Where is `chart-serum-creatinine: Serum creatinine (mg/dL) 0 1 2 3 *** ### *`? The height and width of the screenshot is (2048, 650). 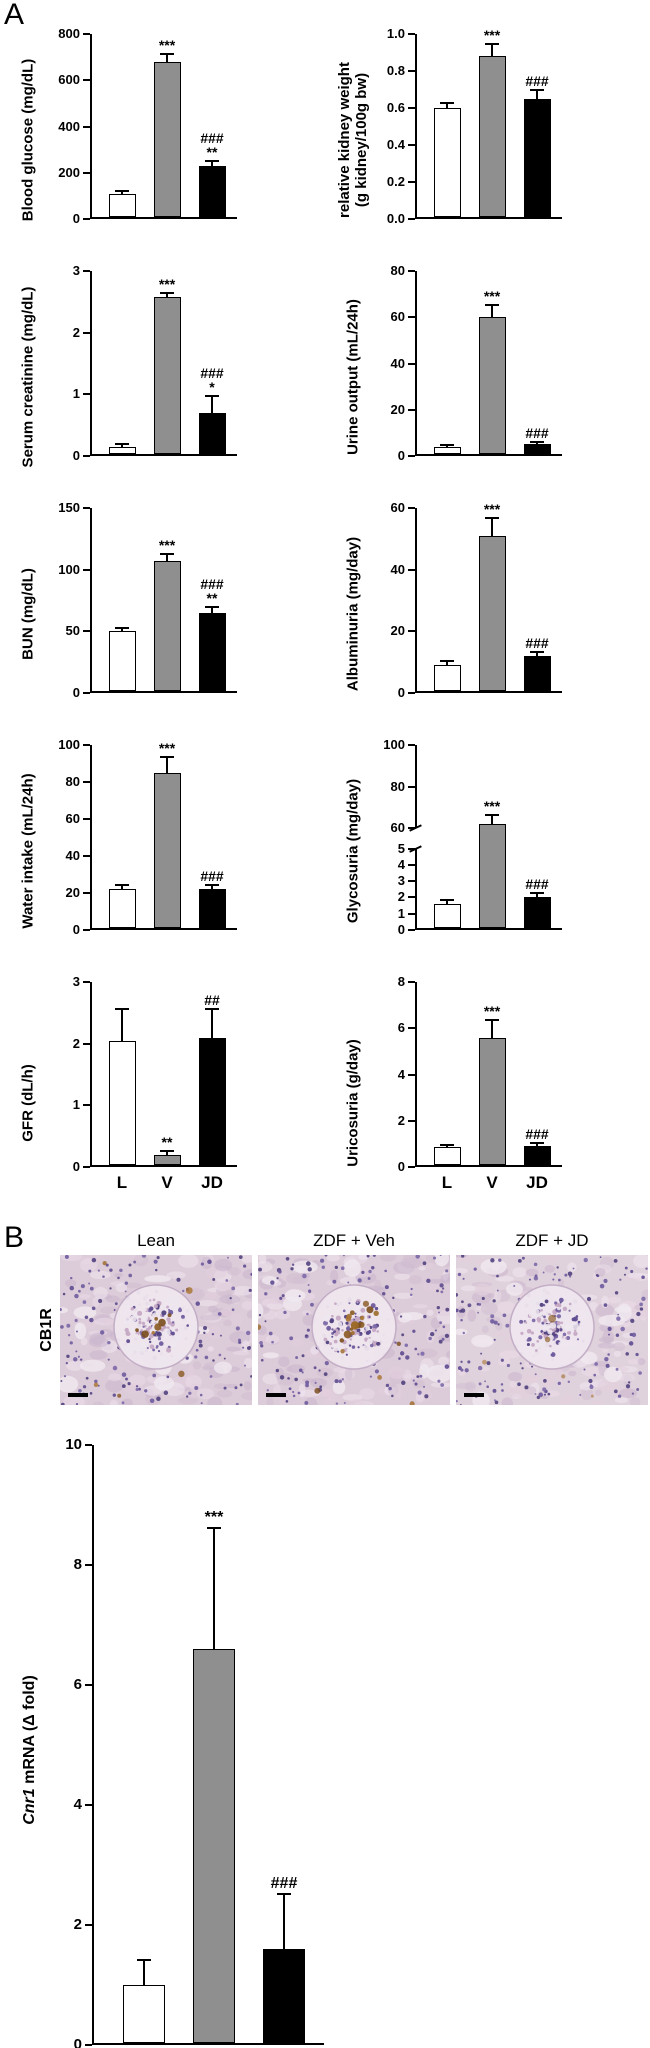
chart-serum-creatinine: Serum creatinine (mg/dL) 0 1 2 3 *** ### * is located at coordinates (162, 363).